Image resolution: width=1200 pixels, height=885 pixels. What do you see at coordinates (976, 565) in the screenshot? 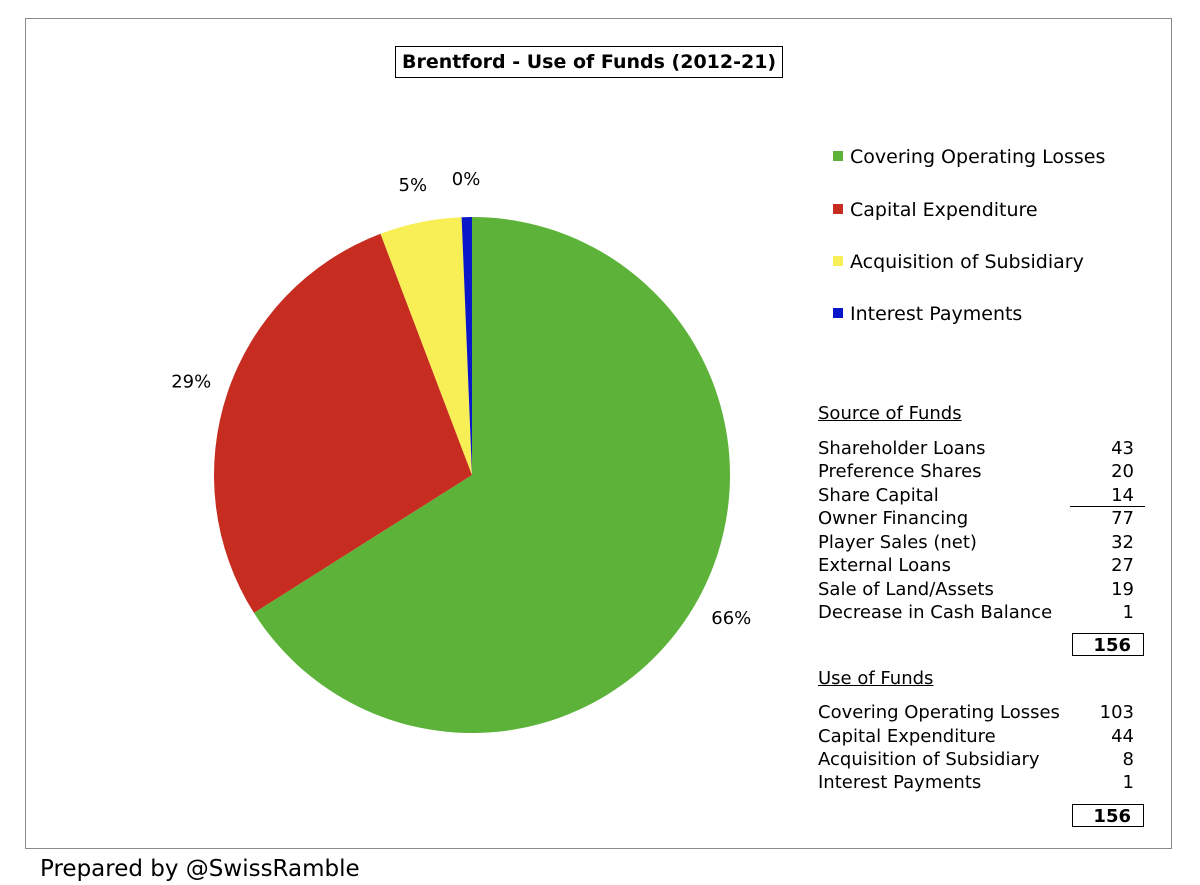
I see `table-row: External Loans 27` at bounding box center [976, 565].